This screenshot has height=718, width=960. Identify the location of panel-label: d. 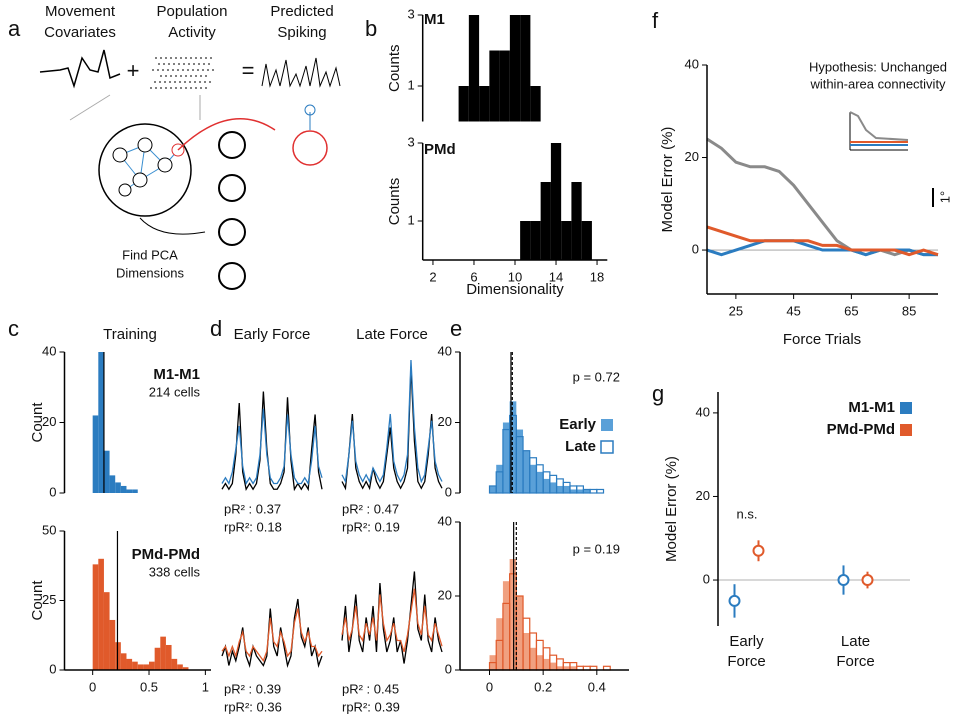
(216, 328).